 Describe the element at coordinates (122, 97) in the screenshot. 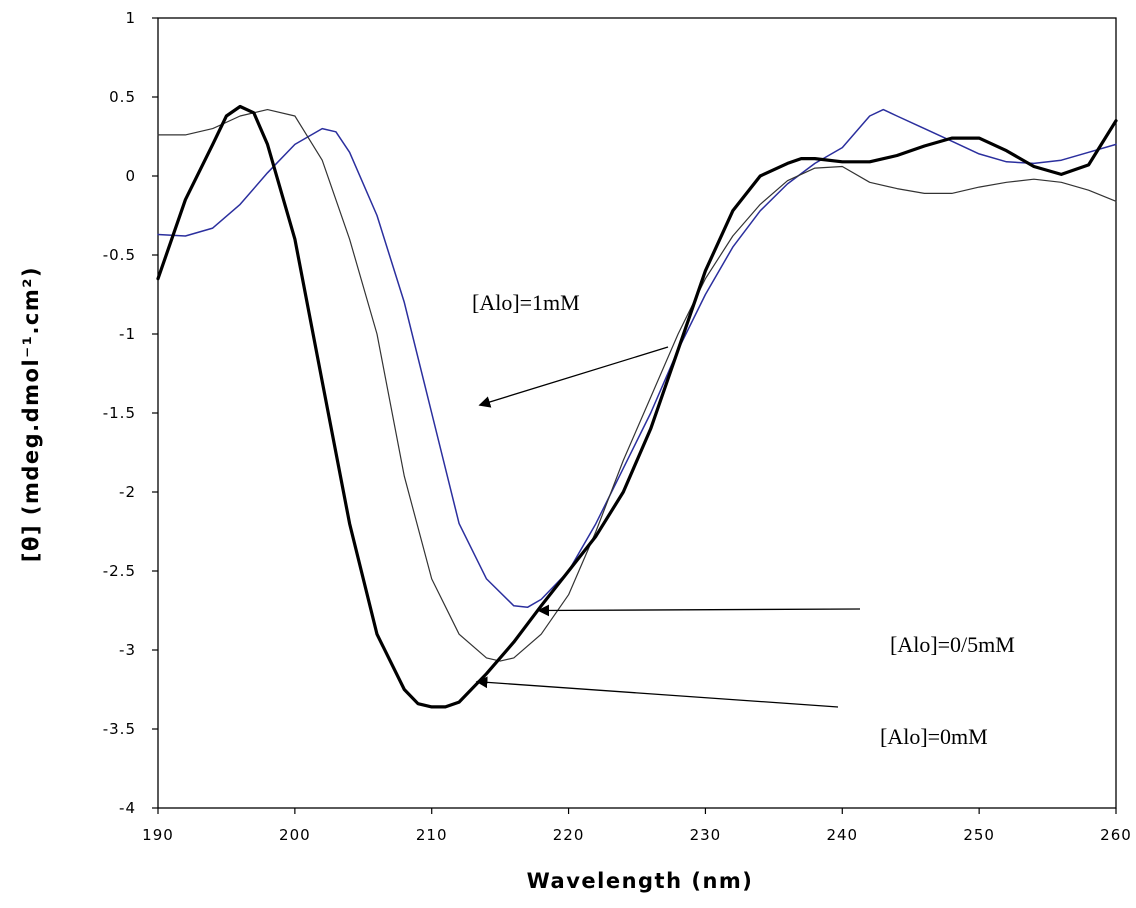

I see `y-tick-label: 0.5` at that location.